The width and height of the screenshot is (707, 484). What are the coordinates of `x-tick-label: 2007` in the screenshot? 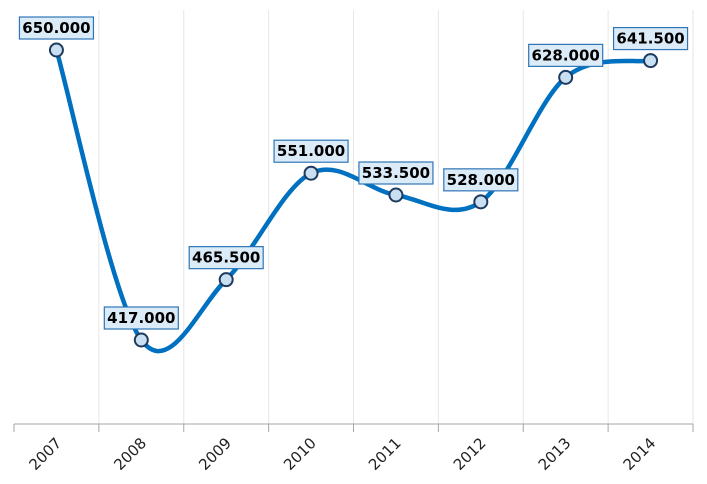 It's located at (46, 454).